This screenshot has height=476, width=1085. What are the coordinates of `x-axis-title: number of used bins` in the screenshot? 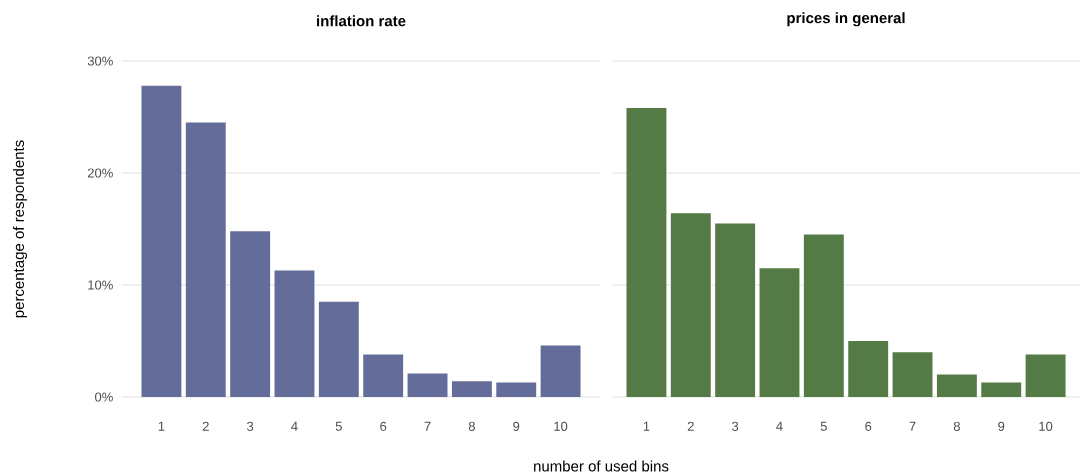 It's located at (601, 466).